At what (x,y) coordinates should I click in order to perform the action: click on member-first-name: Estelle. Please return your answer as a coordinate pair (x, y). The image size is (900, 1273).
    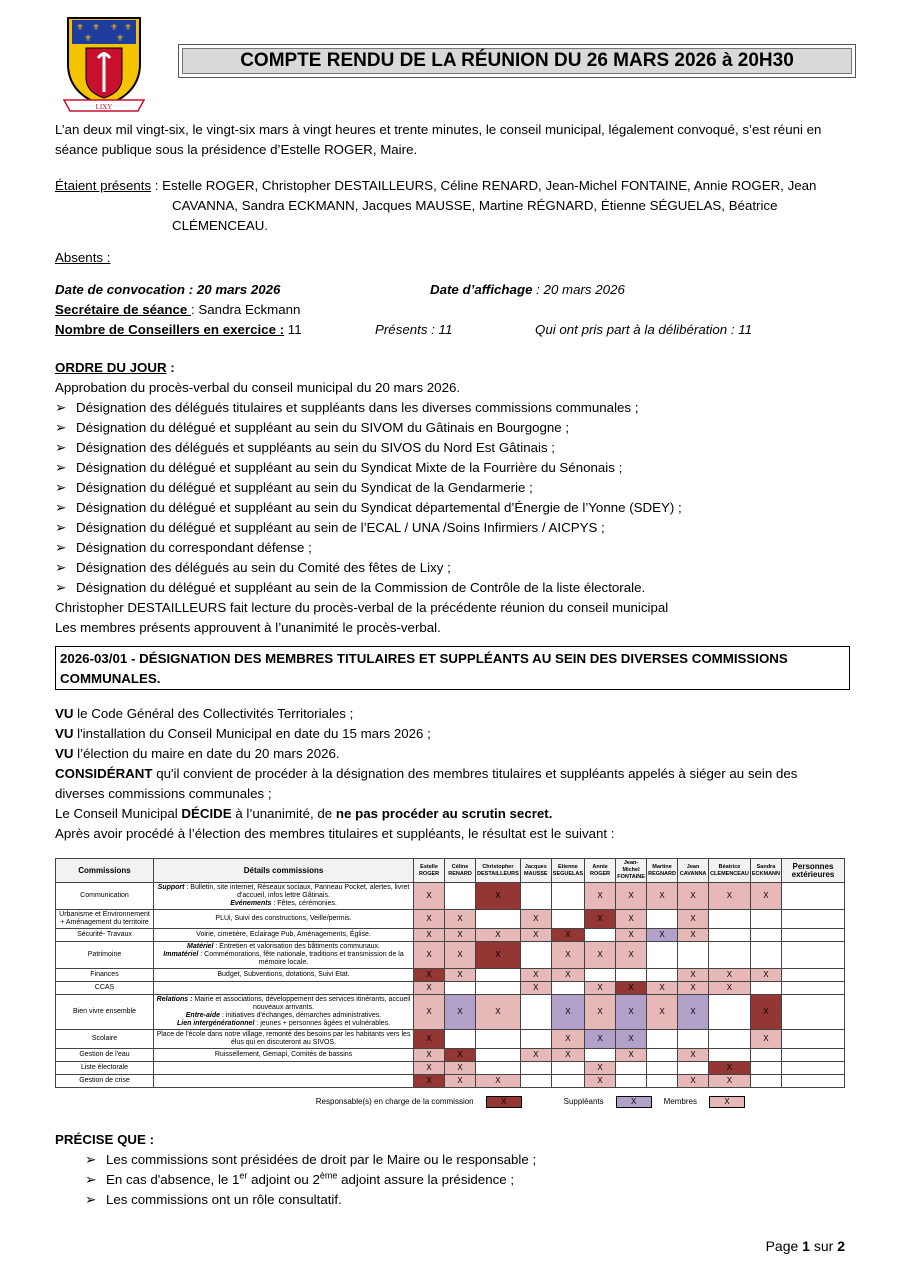
    Looking at the image, I should click on (429, 866).